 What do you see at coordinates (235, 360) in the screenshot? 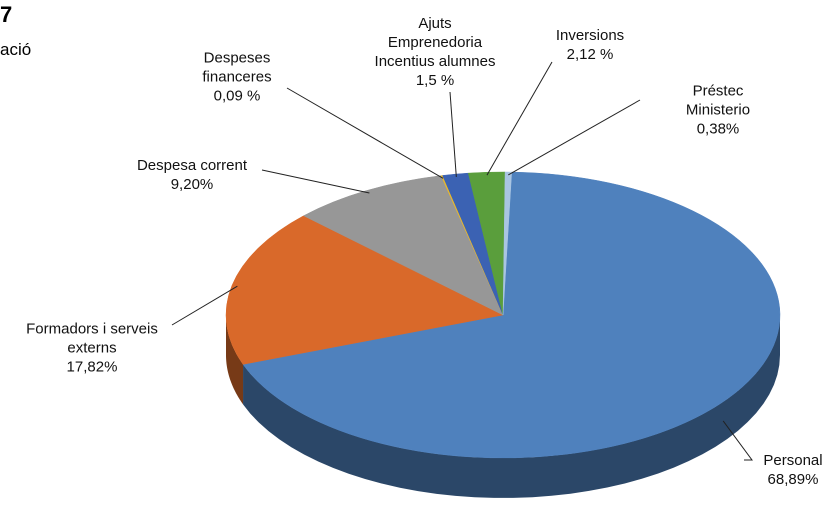
I see `slice-side` at bounding box center [235, 360].